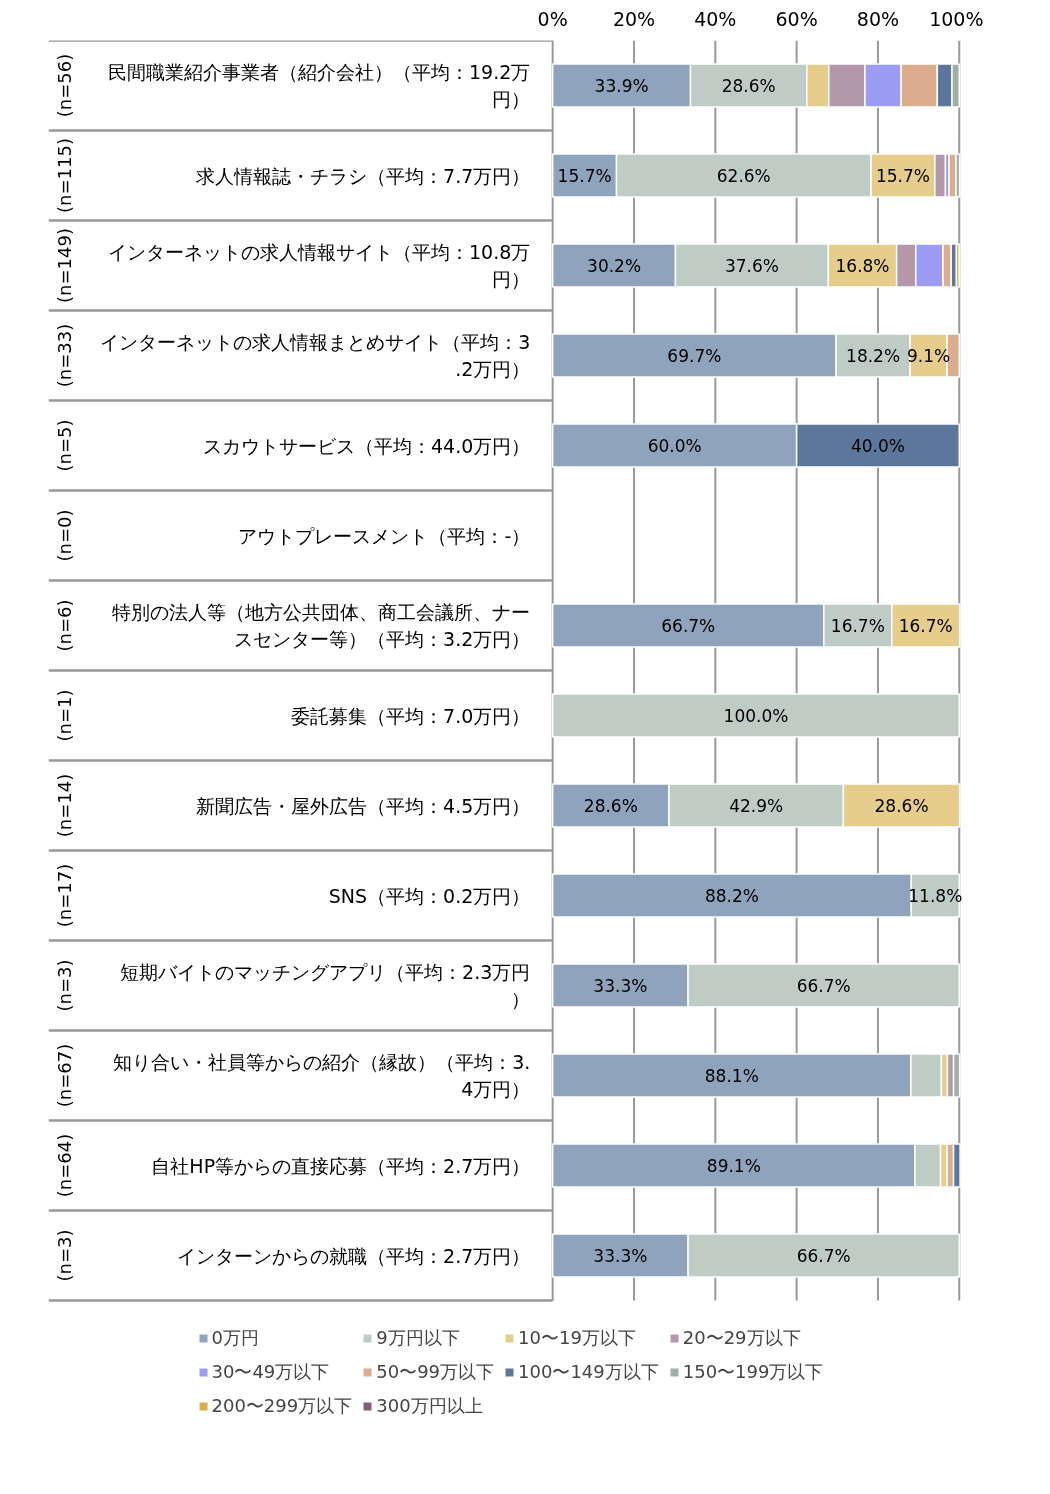 The image size is (1050, 1494). Describe the element at coordinates (322, 1075) in the screenshot. I see `y-tick-label: 知り合い・社員等からの紹介（縁故）（平均：3.4万円）` at that location.